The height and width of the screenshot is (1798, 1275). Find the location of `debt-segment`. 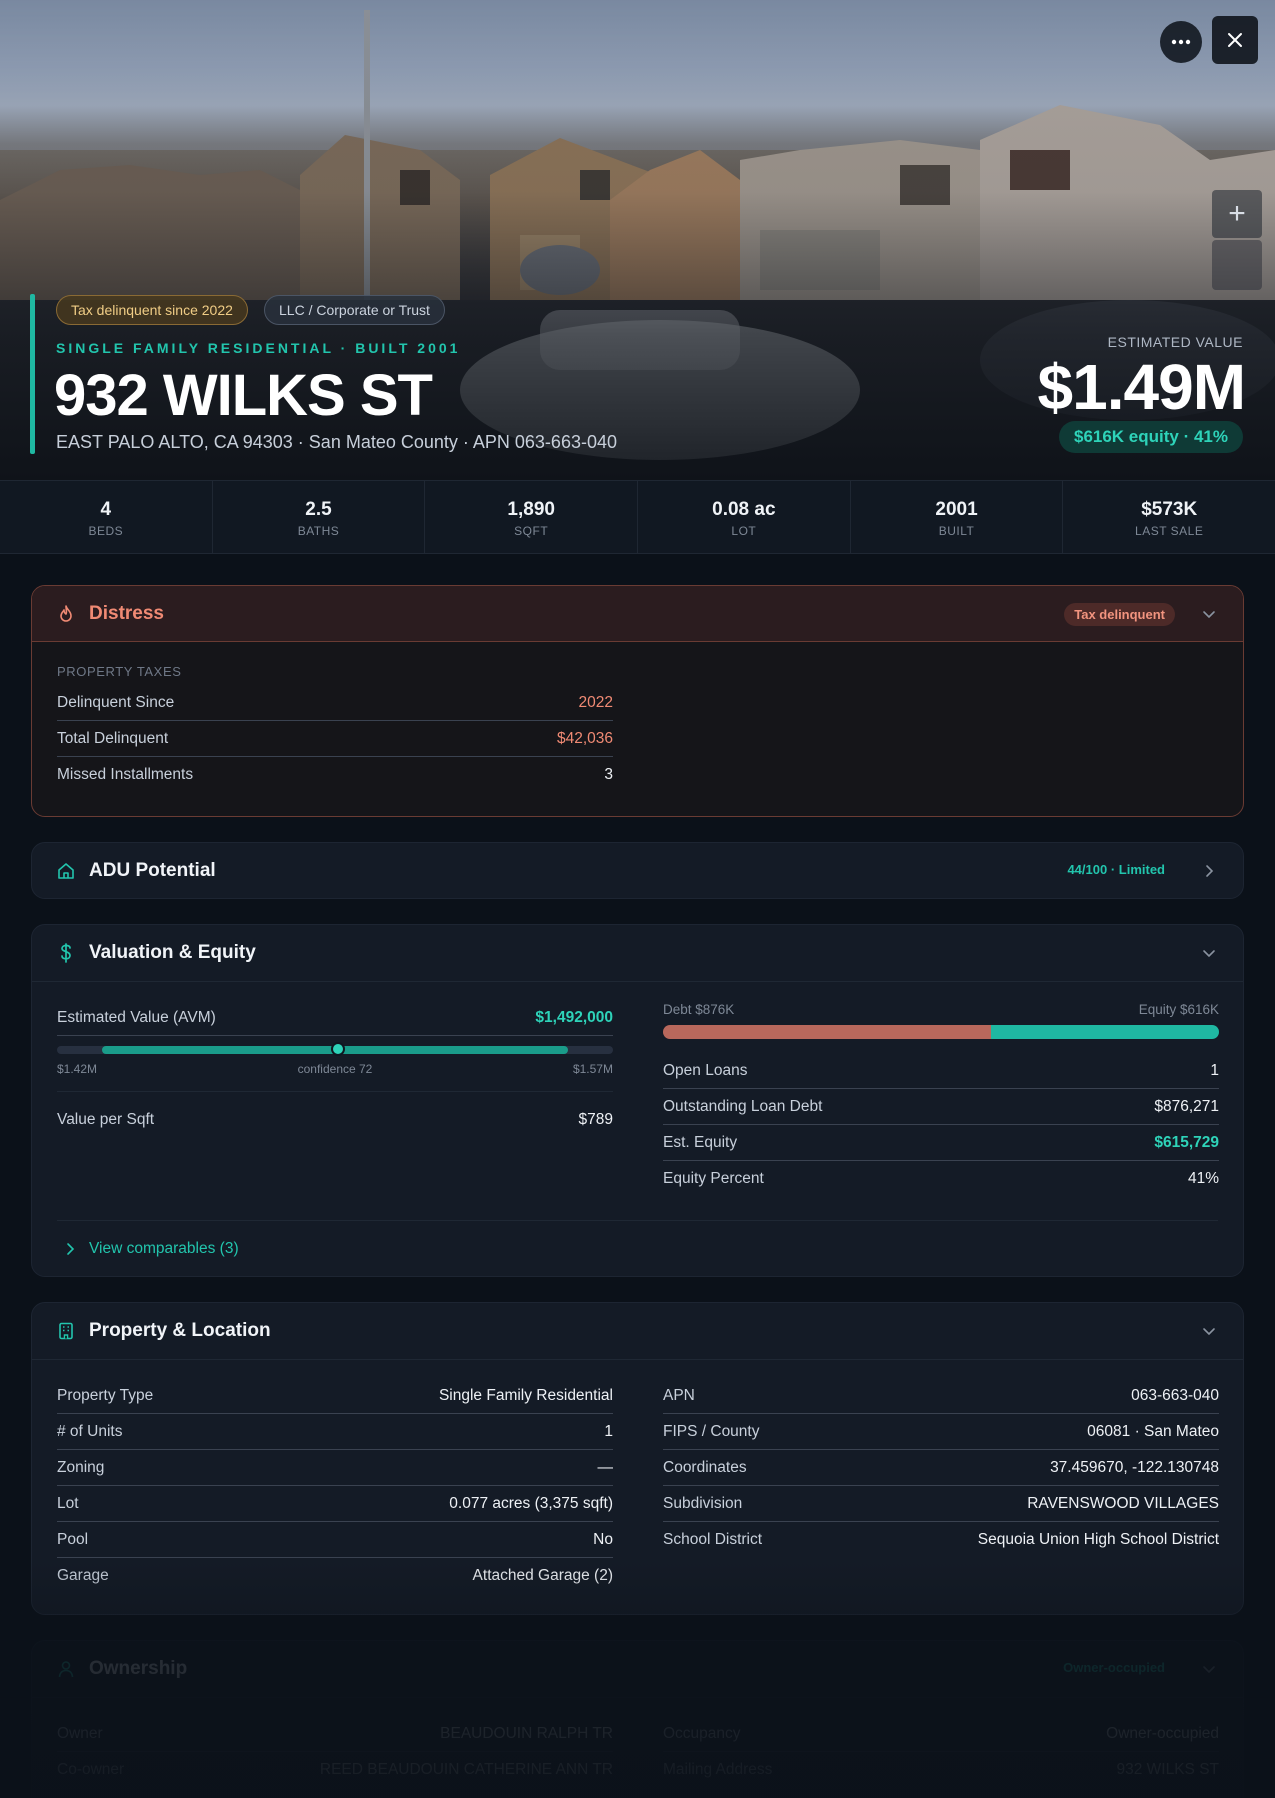

debt-segment is located at coordinates (827, 1032).